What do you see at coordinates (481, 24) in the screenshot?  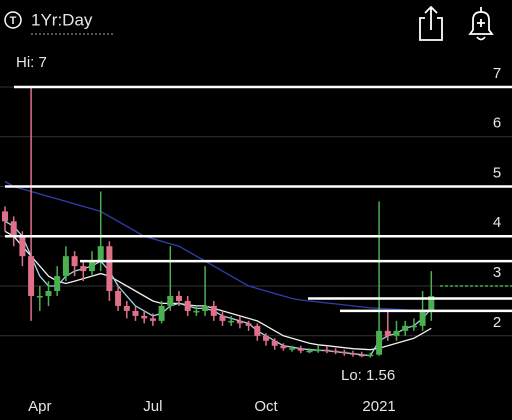 I see `alert-button` at bounding box center [481, 24].